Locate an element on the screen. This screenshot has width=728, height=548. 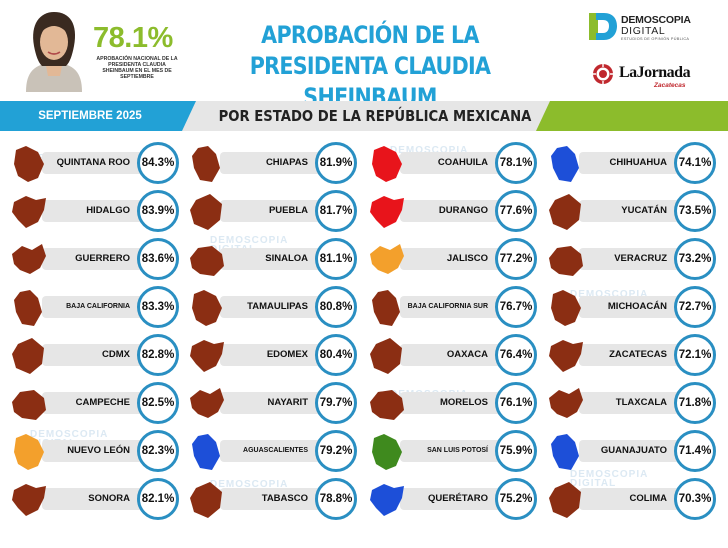
state-card: GUANAJUATO 71.4% is located at coordinates (630, 451).